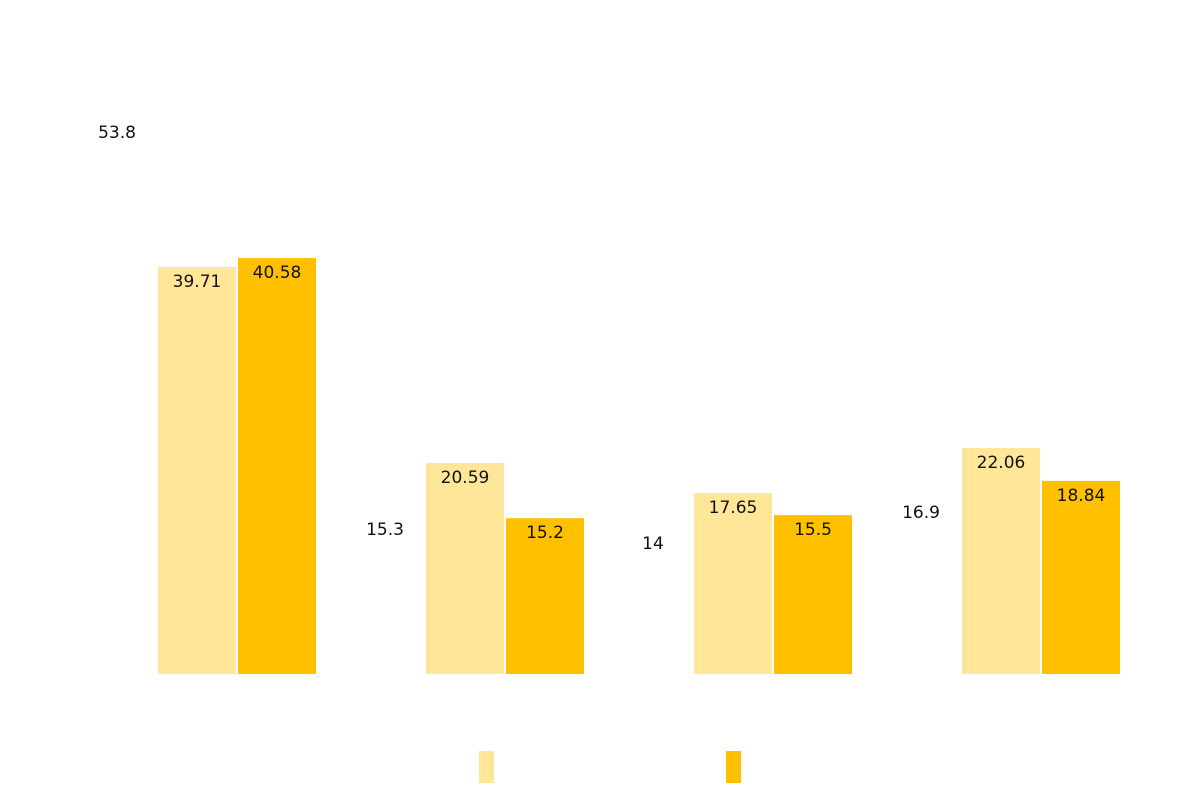  I want to click on data-label-s2-c2: 15.2, so click(545, 533).